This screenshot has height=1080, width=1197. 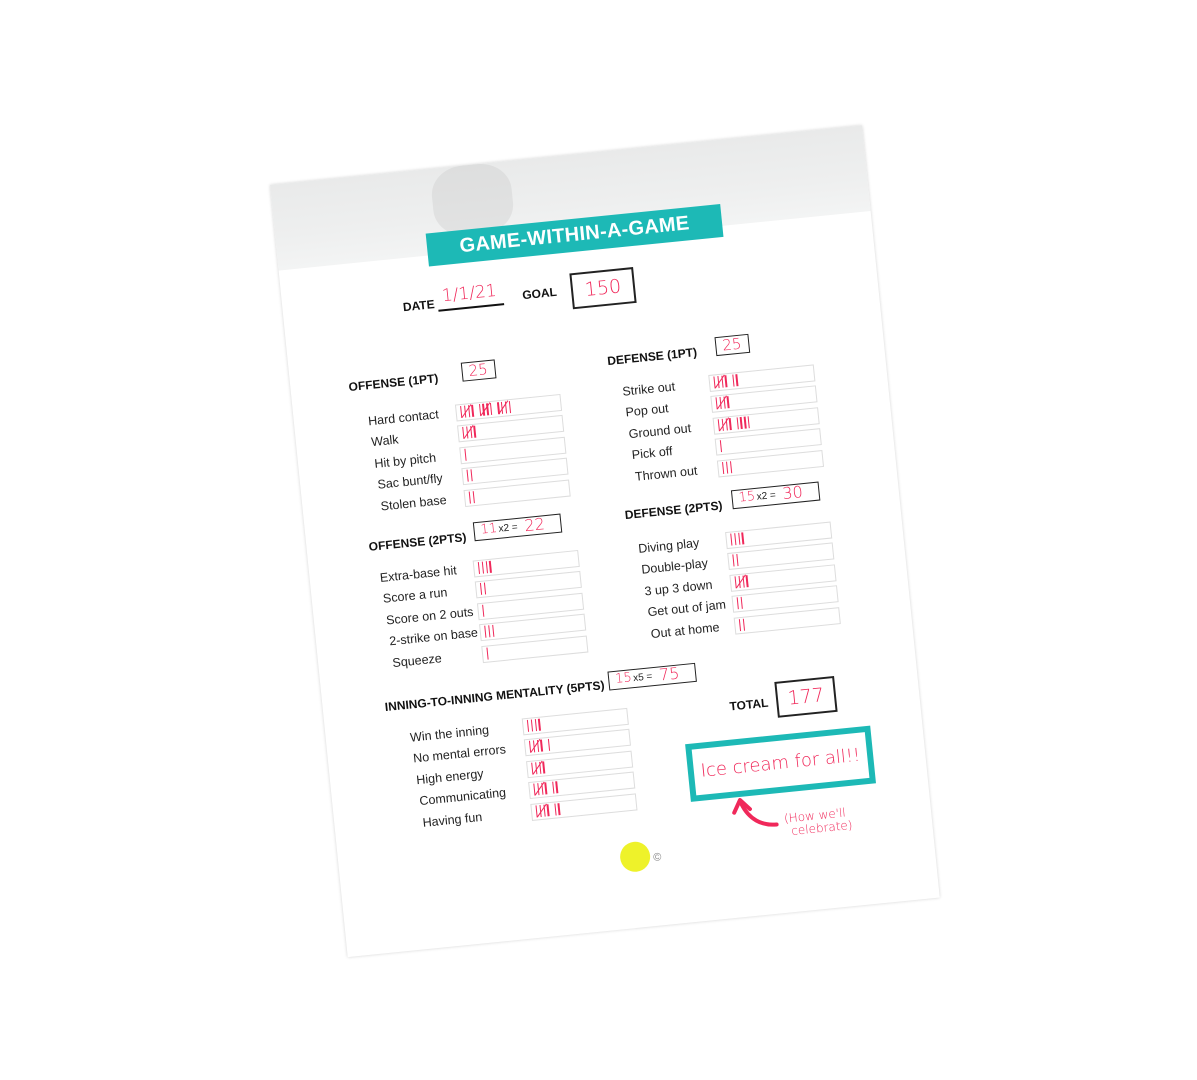 I want to click on reward-text: Ice cream for all!!, so click(x=780, y=763).